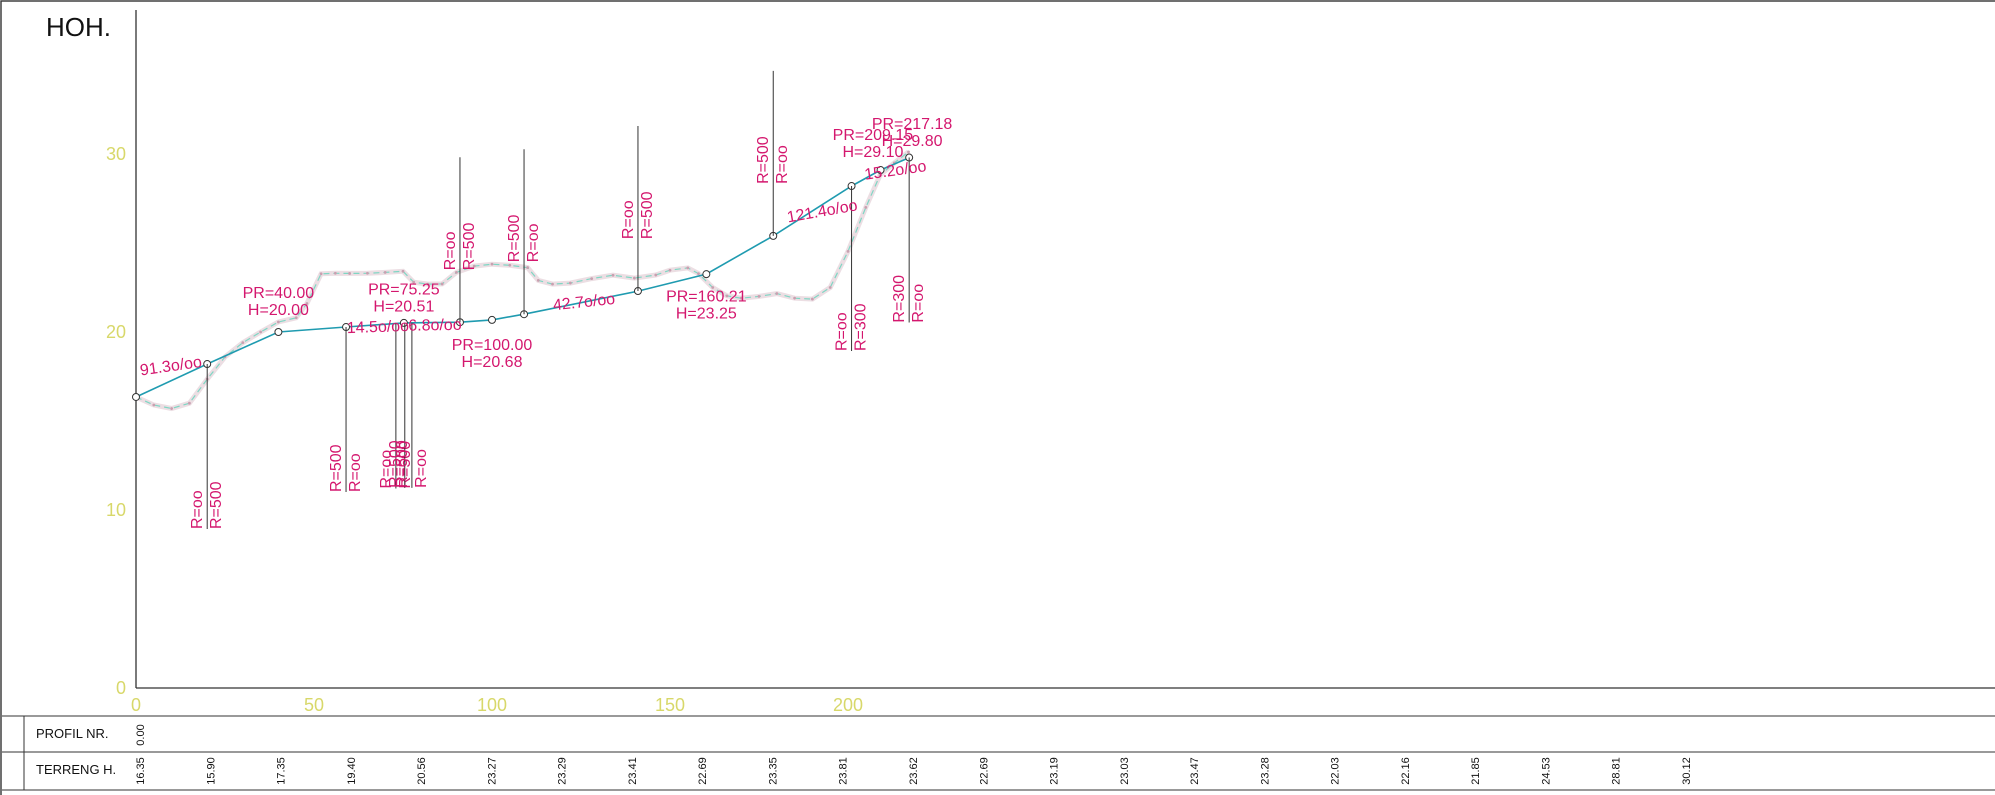  I want to click on terrain-height-value: 23.28, so click(1265, 771).